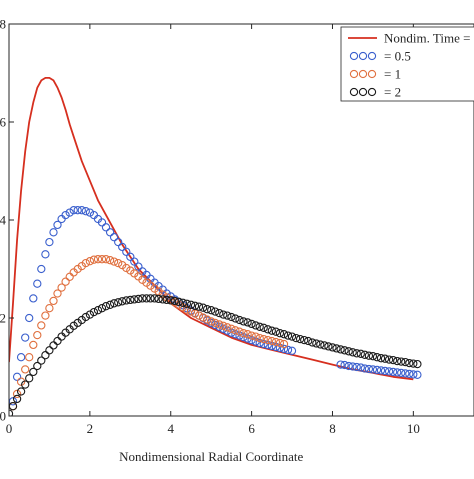 This screenshot has width=474, height=479. What do you see at coordinates (413, 428) in the screenshot?
I see `x-tick-label: 10` at bounding box center [413, 428].